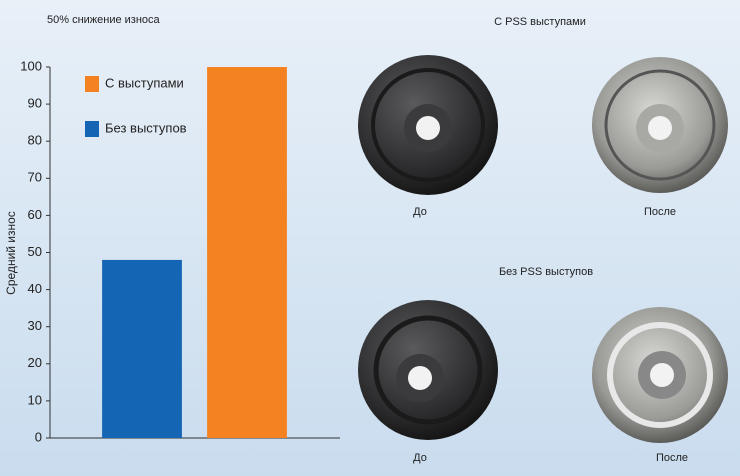 This screenshot has width=740, height=476. What do you see at coordinates (146, 127) in the screenshot?
I see `legend-label: Без выступов` at bounding box center [146, 127].